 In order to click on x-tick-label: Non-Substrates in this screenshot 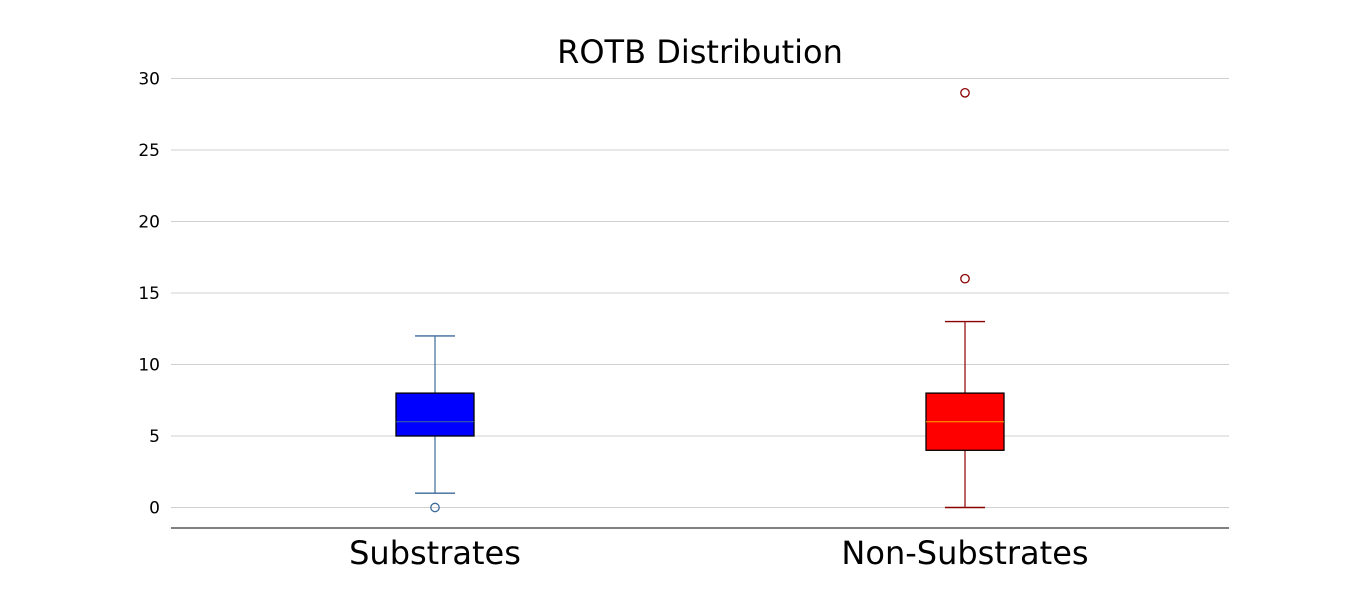, I will do `click(964, 553)`.